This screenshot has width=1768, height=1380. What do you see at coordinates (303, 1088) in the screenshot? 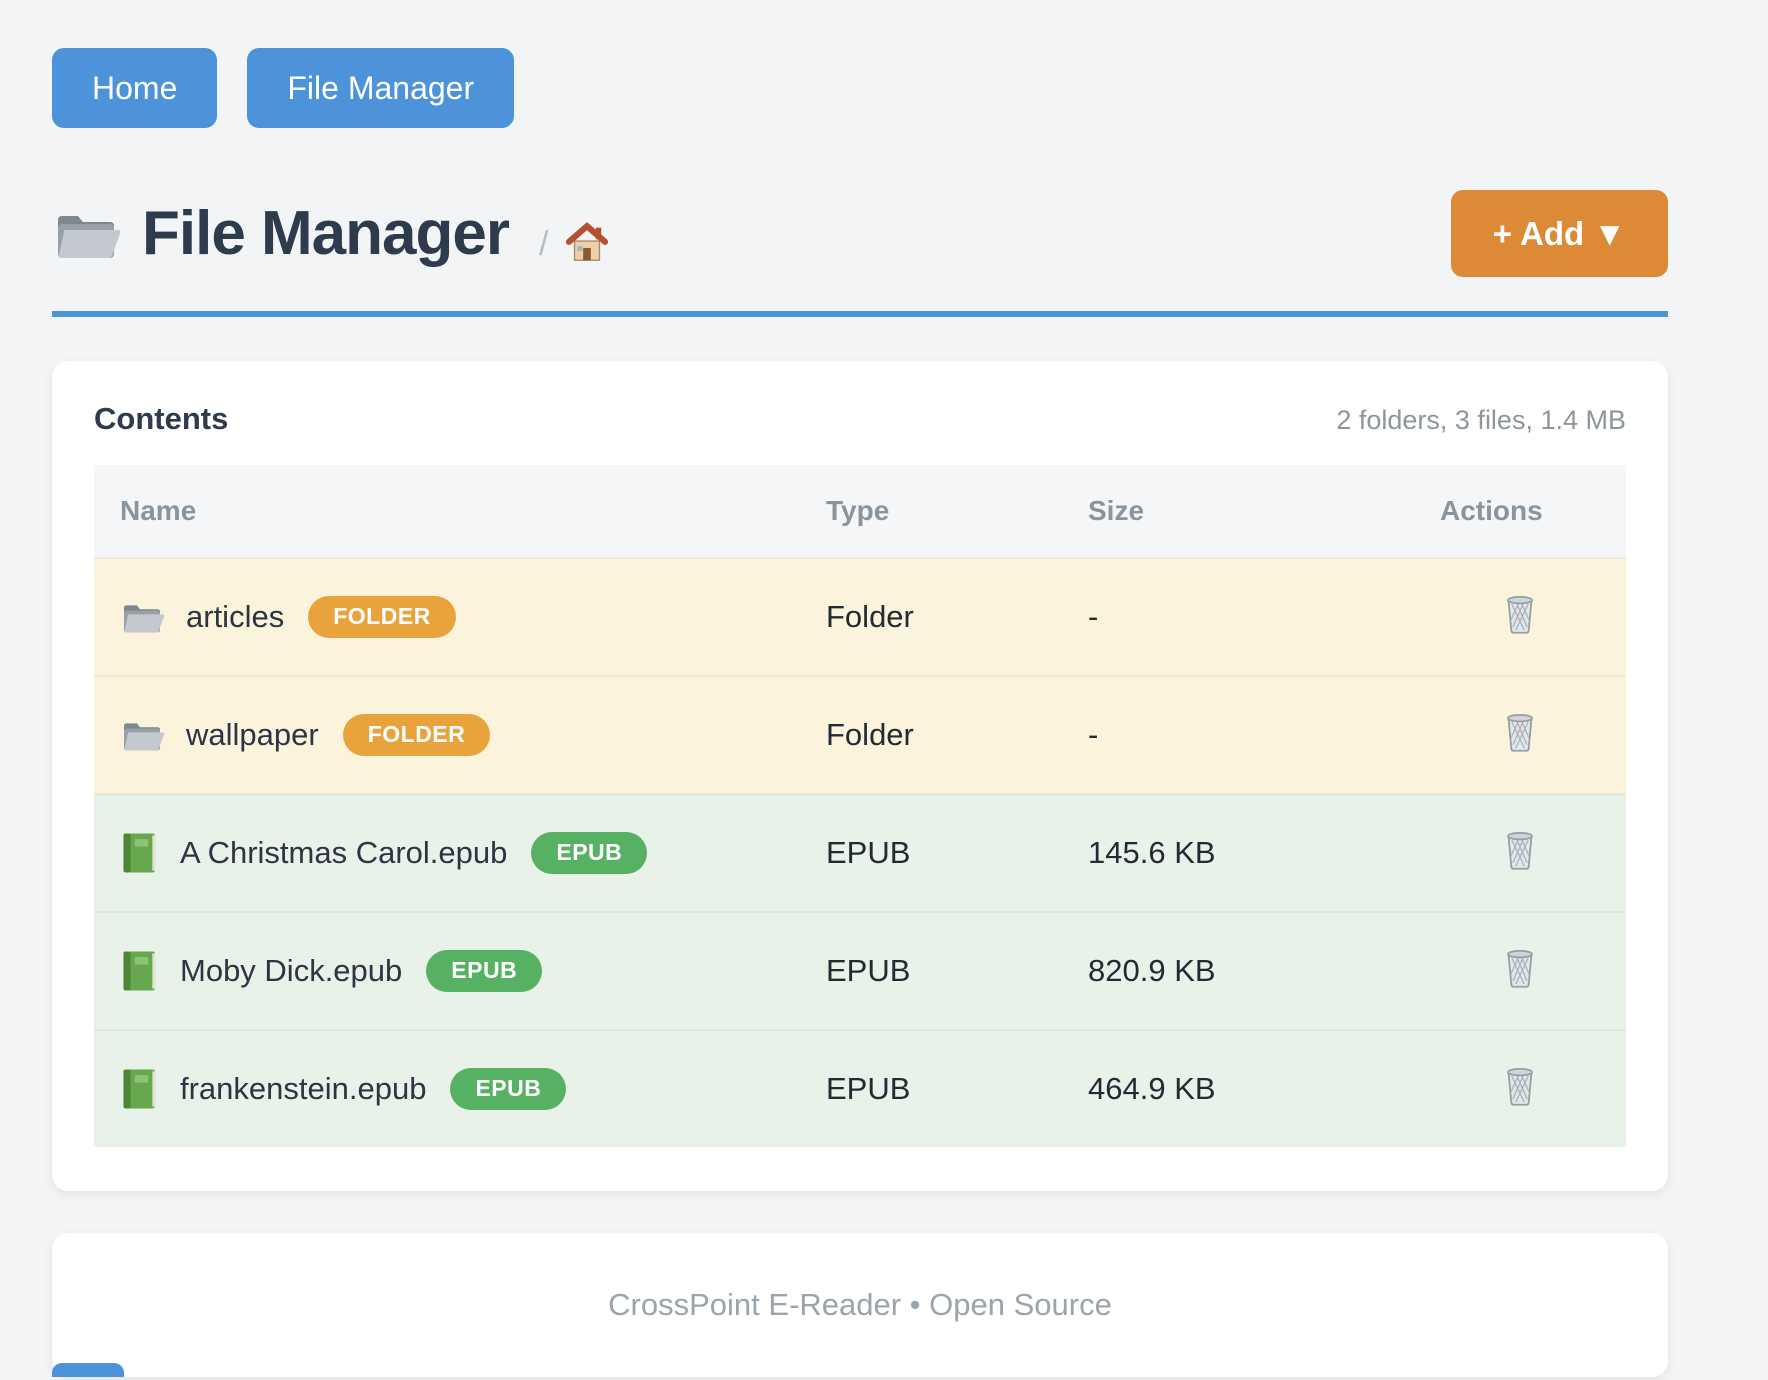
I see `file-name: frankenstein.epub` at bounding box center [303, 1088].